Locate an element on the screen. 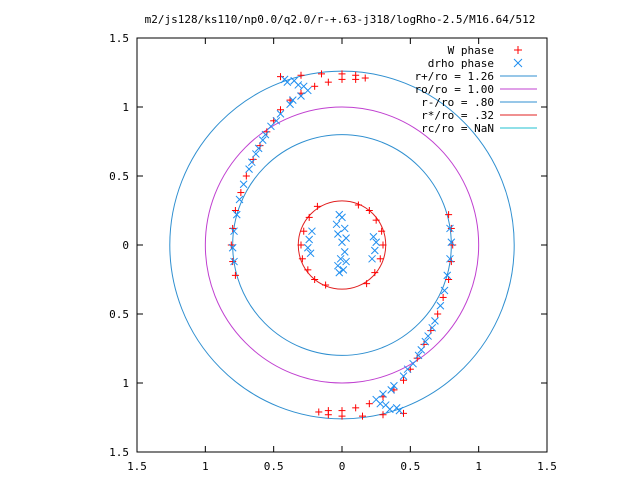  y-tick-label: 0 is located at coordinates (125, 245).